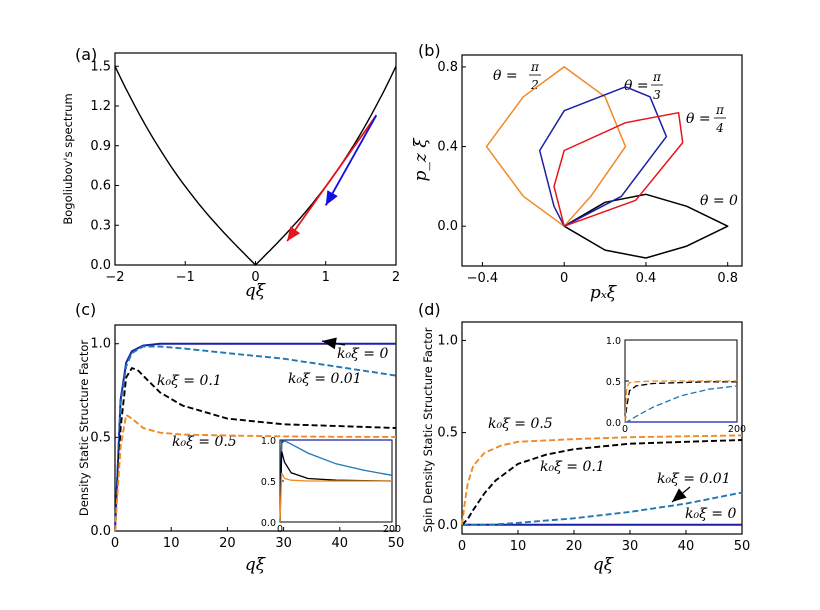 The image size is (820, 610). I want to click on d-xtick-label: 40, so click(686, 546).